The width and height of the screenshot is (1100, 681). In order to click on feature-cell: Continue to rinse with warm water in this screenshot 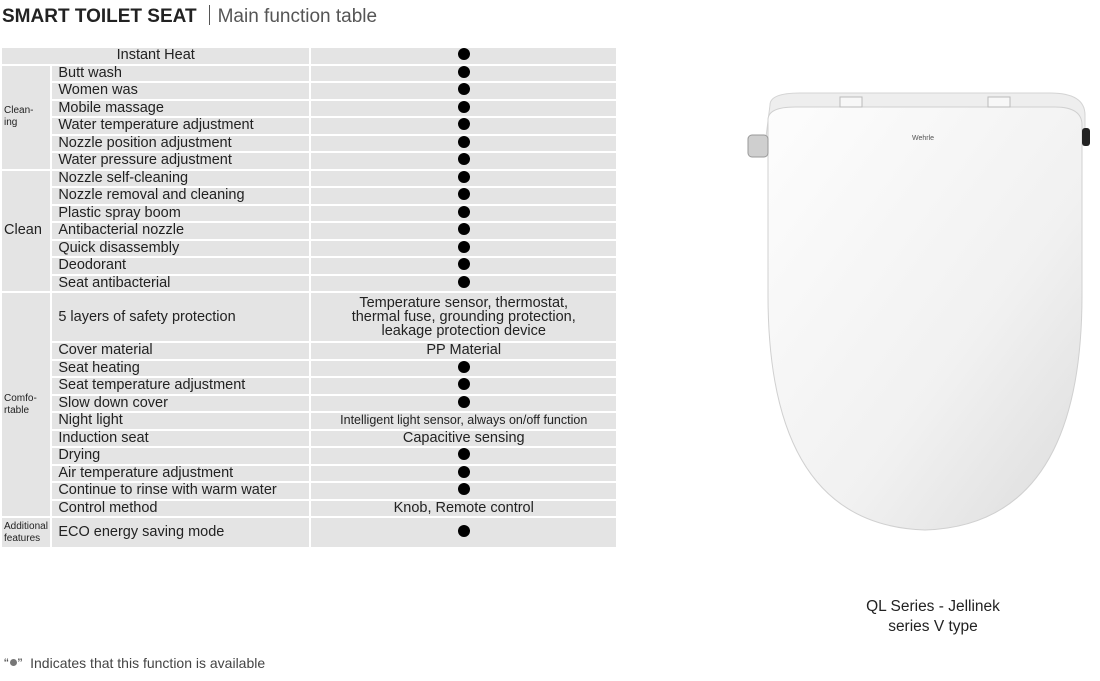, I will do `click(181, 491)`.